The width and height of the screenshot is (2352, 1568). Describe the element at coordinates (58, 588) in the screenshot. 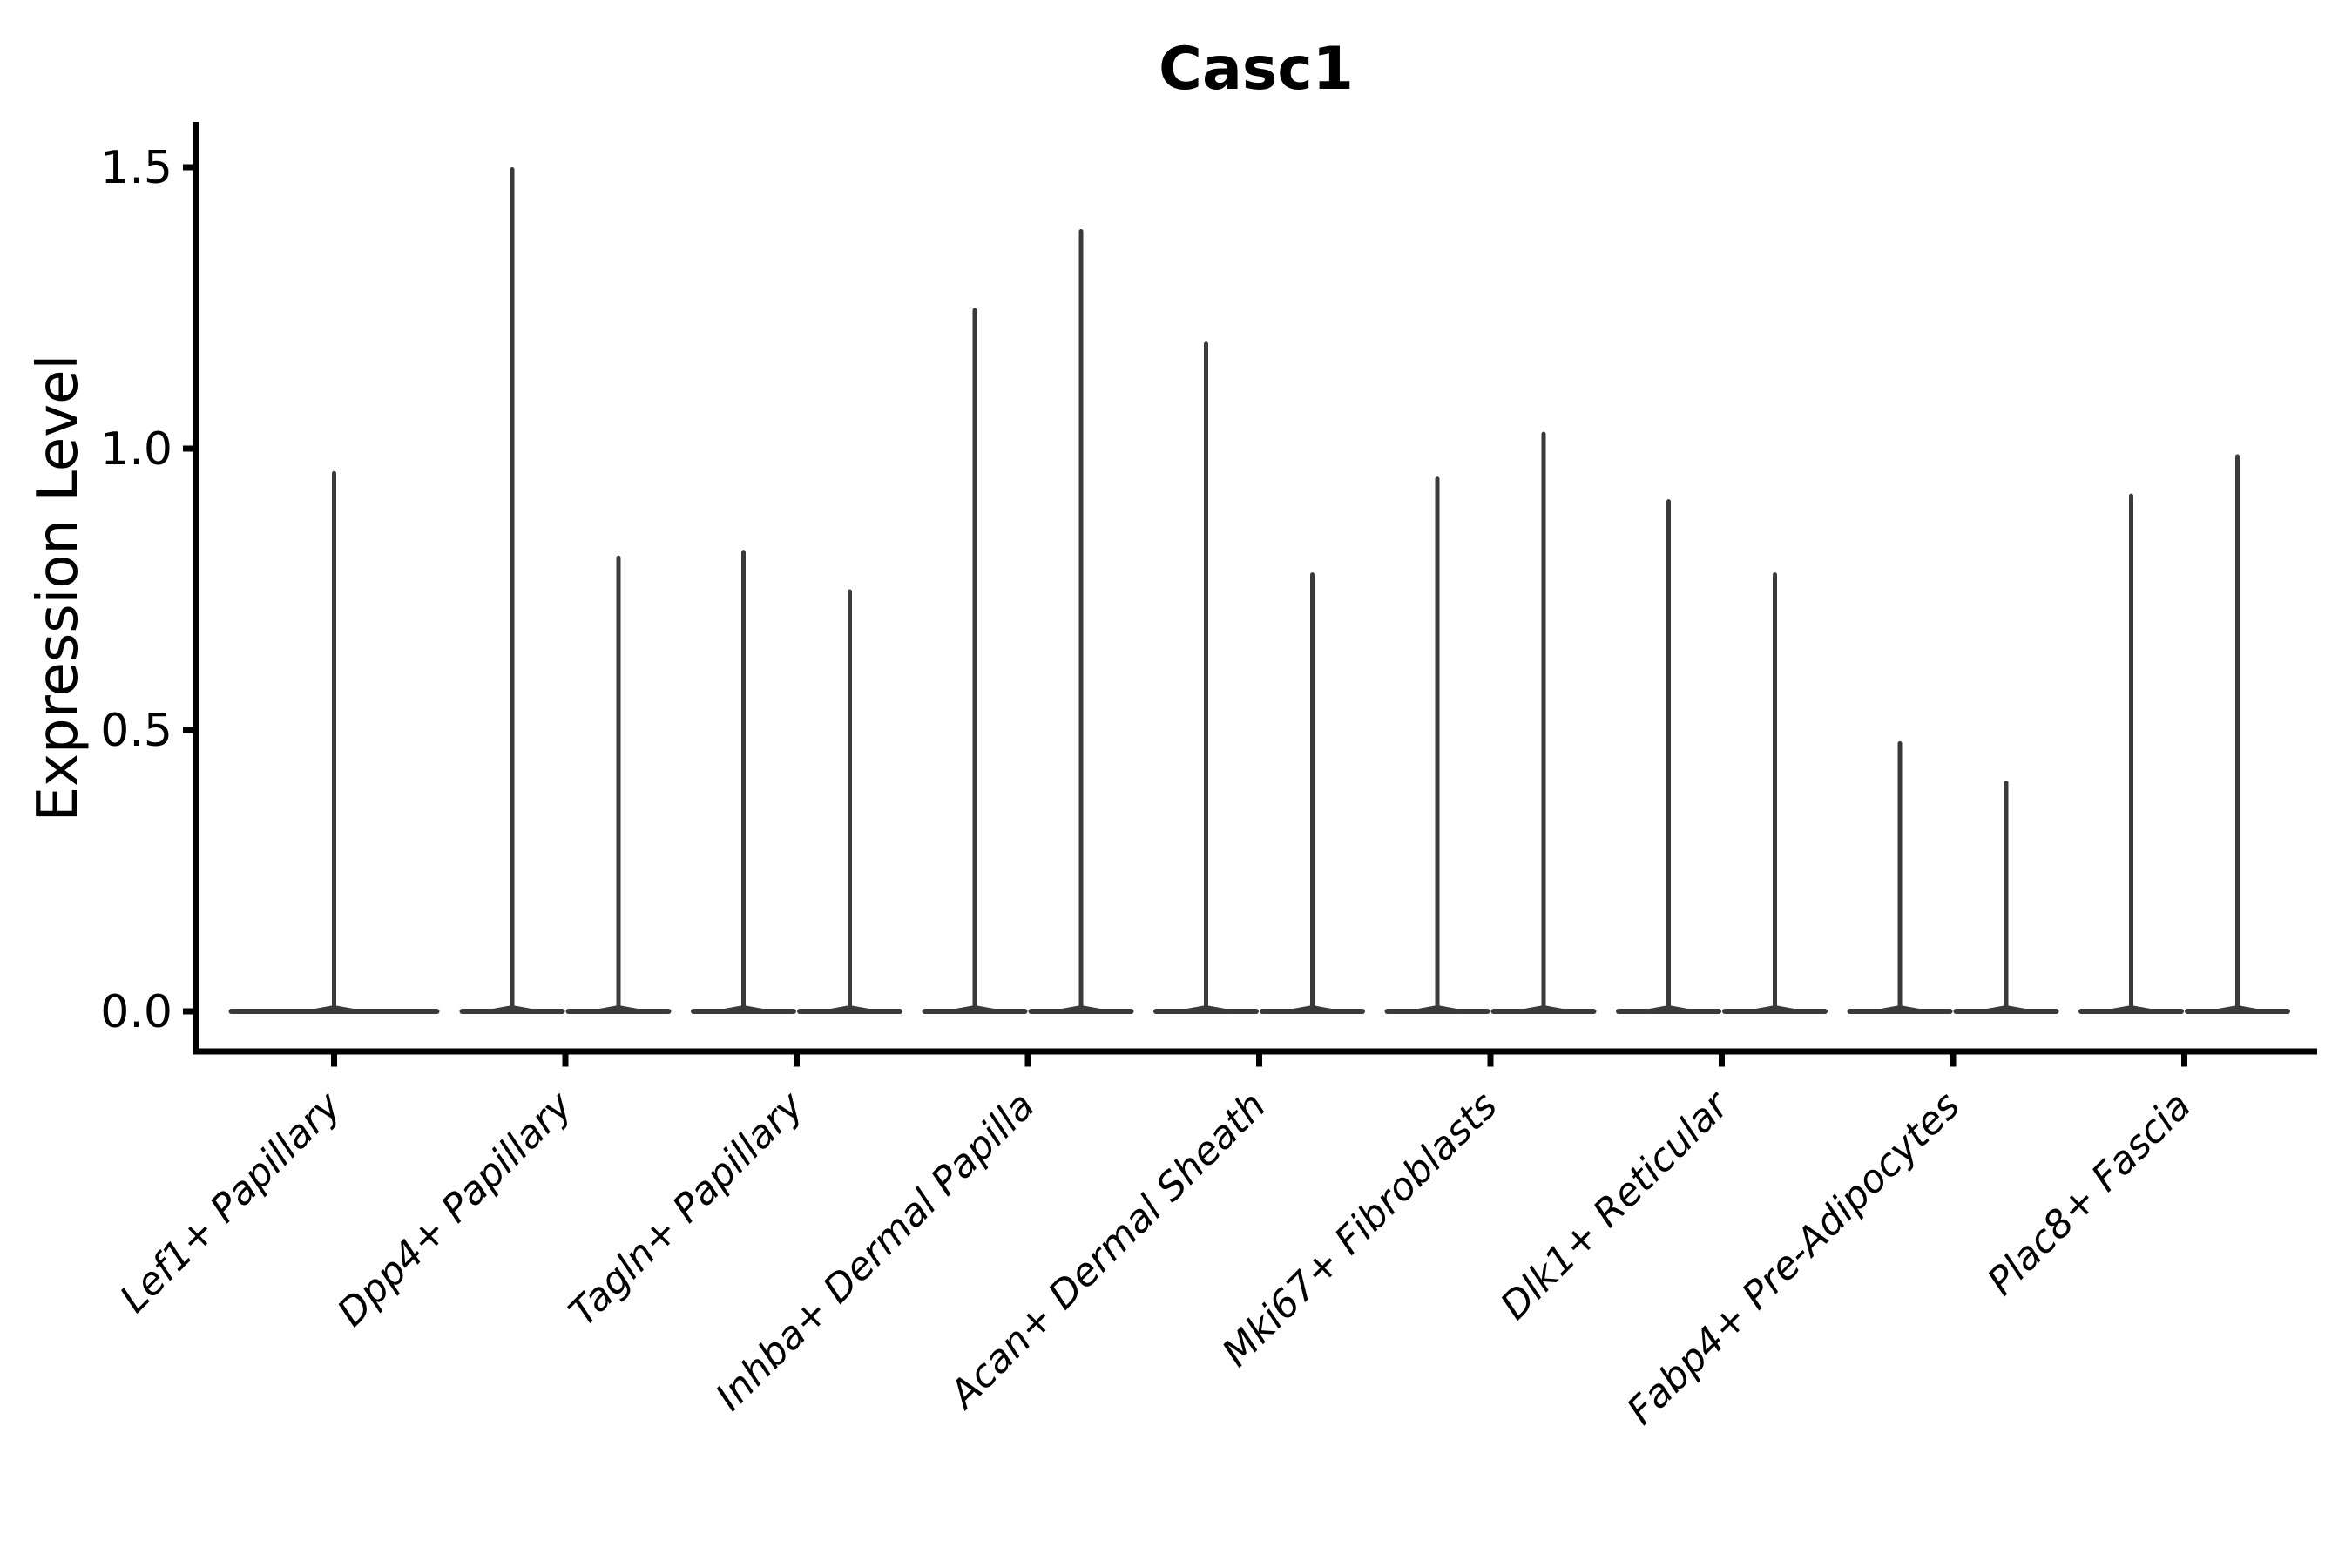

I see `y-axis-label: Expression Level` at that location.